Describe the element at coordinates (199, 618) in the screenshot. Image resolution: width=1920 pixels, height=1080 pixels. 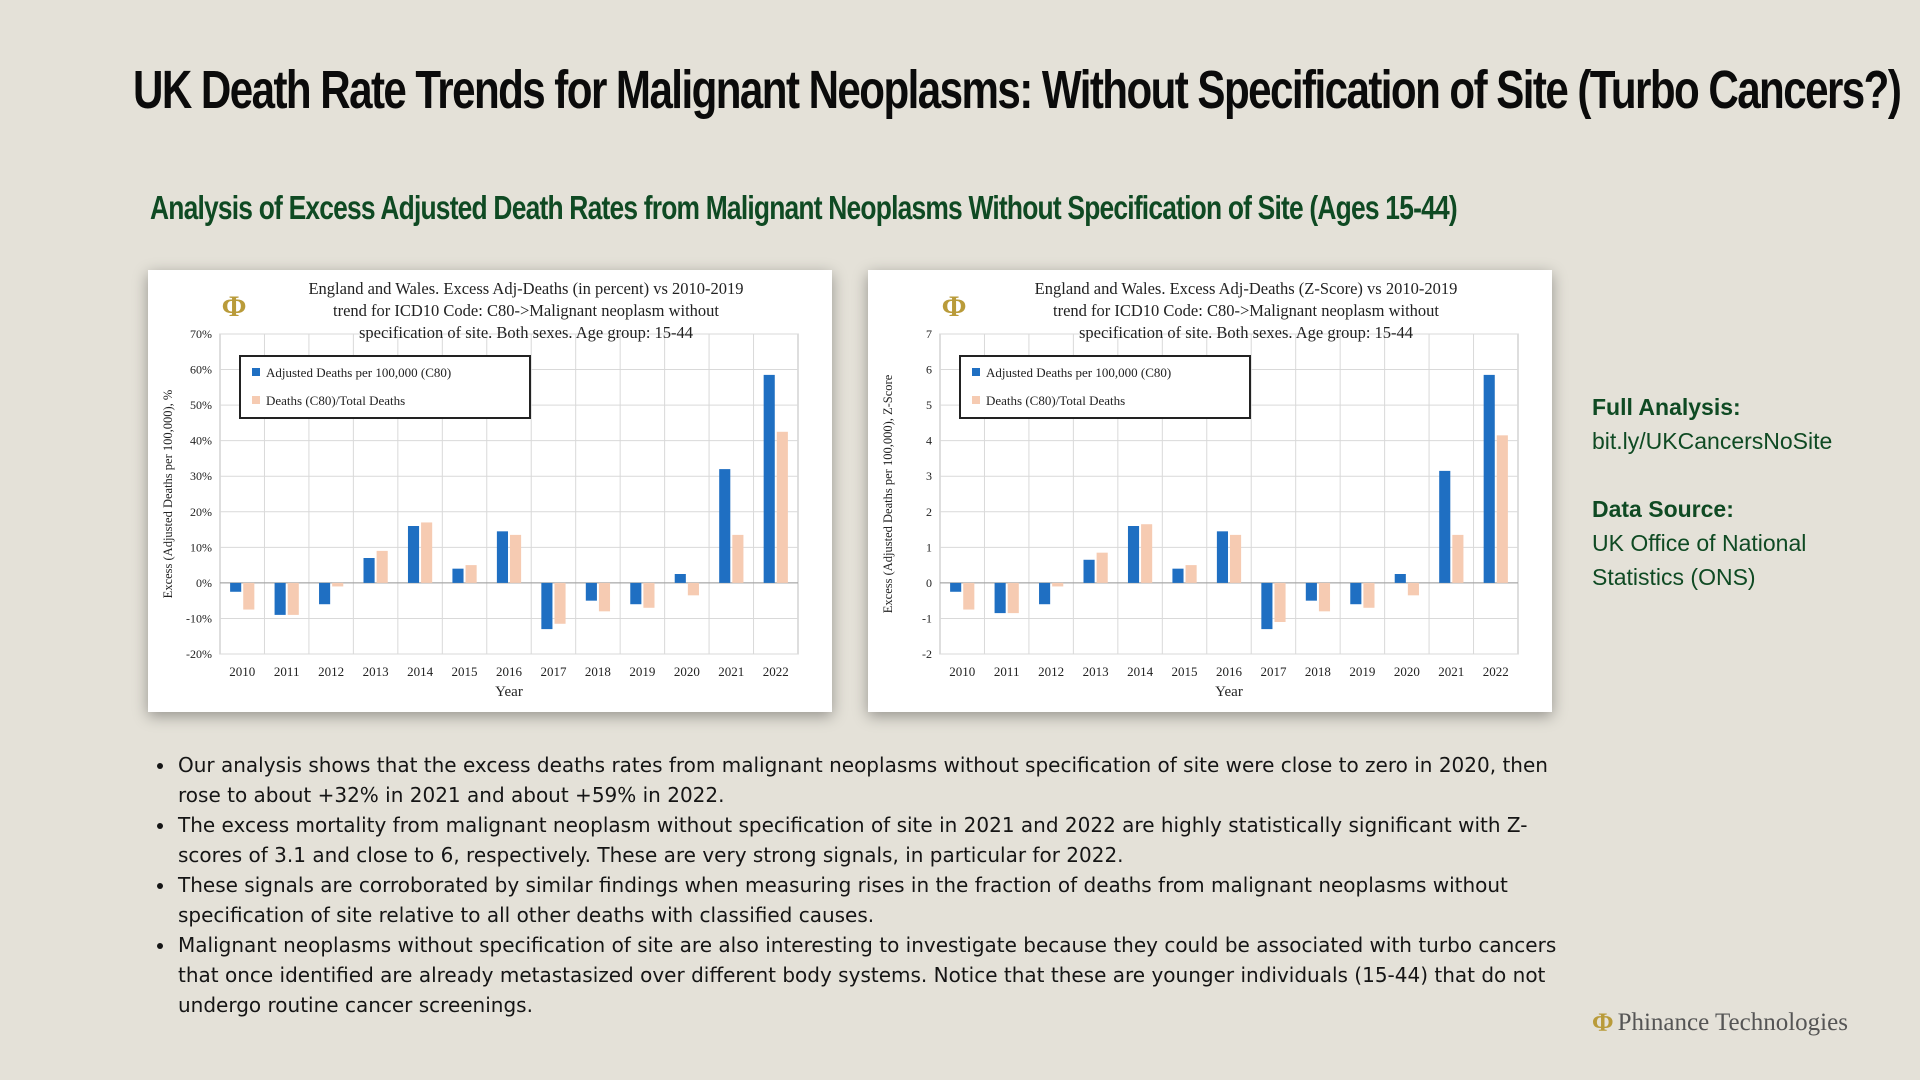
I see `y-tick-label: -10%` at that location.